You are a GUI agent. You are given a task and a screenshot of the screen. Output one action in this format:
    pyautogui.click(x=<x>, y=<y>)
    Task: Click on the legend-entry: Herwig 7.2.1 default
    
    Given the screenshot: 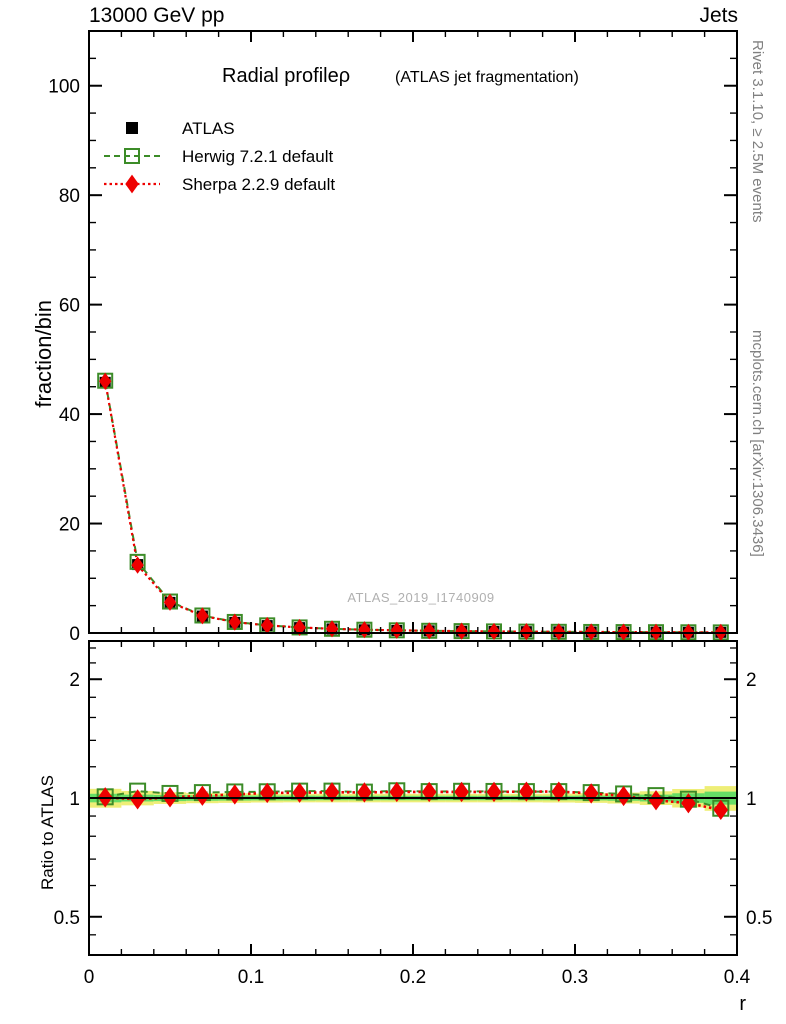 What is the action you would take?
    pyautogui.click(x=218, y=156)
    